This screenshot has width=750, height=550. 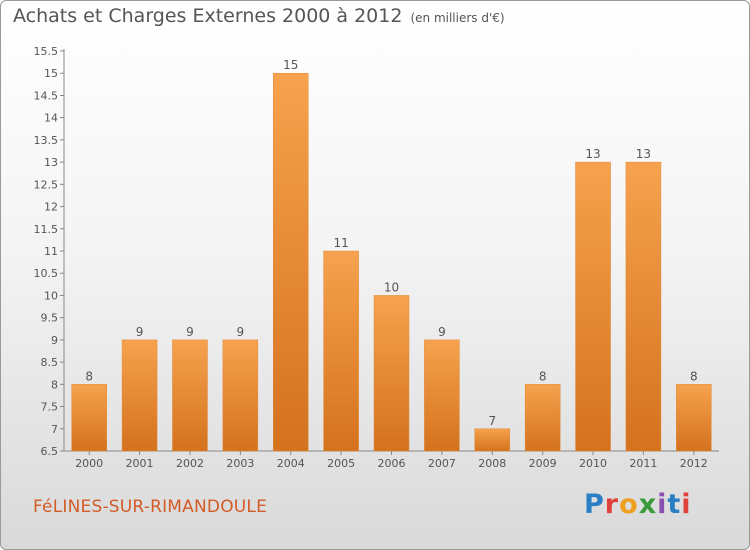 What do you see at coordinates (46, 140) in the screenshot?
I see `y-tick-label: 13.5` at bounding box center [46, 140].